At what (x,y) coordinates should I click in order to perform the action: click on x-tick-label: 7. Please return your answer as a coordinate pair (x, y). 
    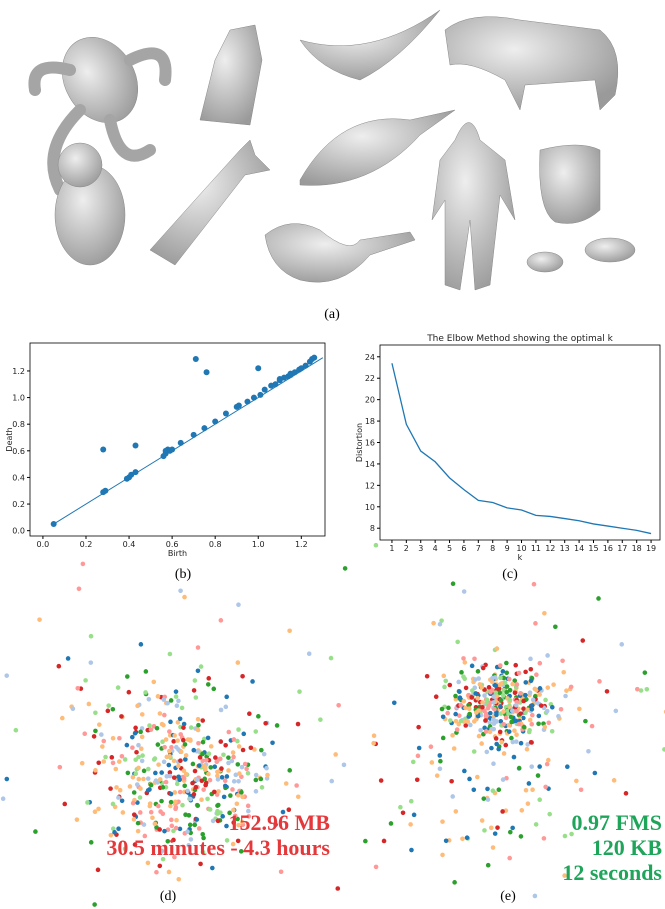
    Looking at the image, I should click on (478, 548).